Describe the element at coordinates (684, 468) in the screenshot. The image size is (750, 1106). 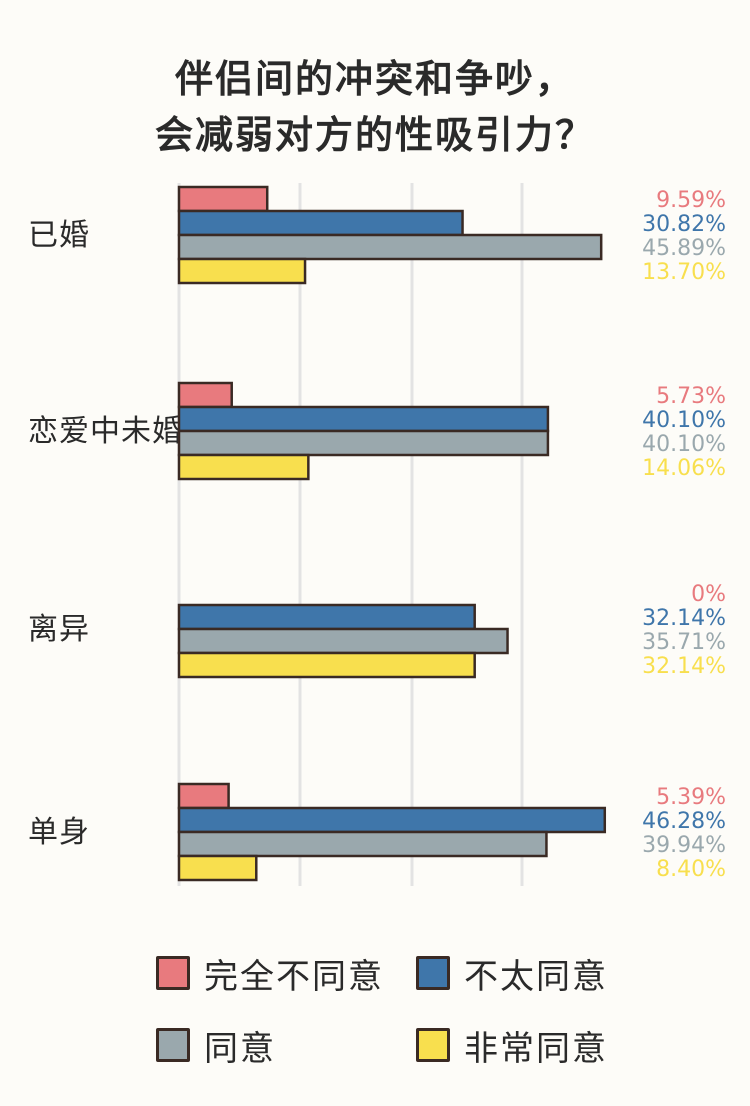
I see `data-label: 14.06%` at that location.